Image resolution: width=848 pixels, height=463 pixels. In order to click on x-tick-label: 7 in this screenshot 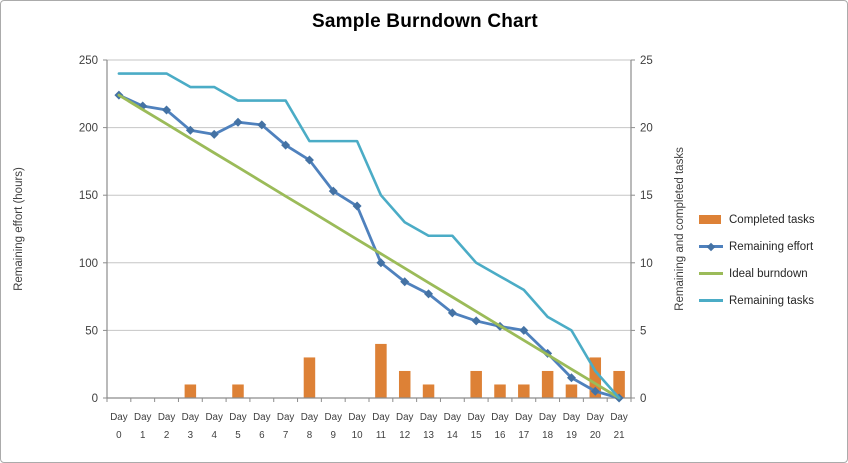, I will do `click(285, 435)`.